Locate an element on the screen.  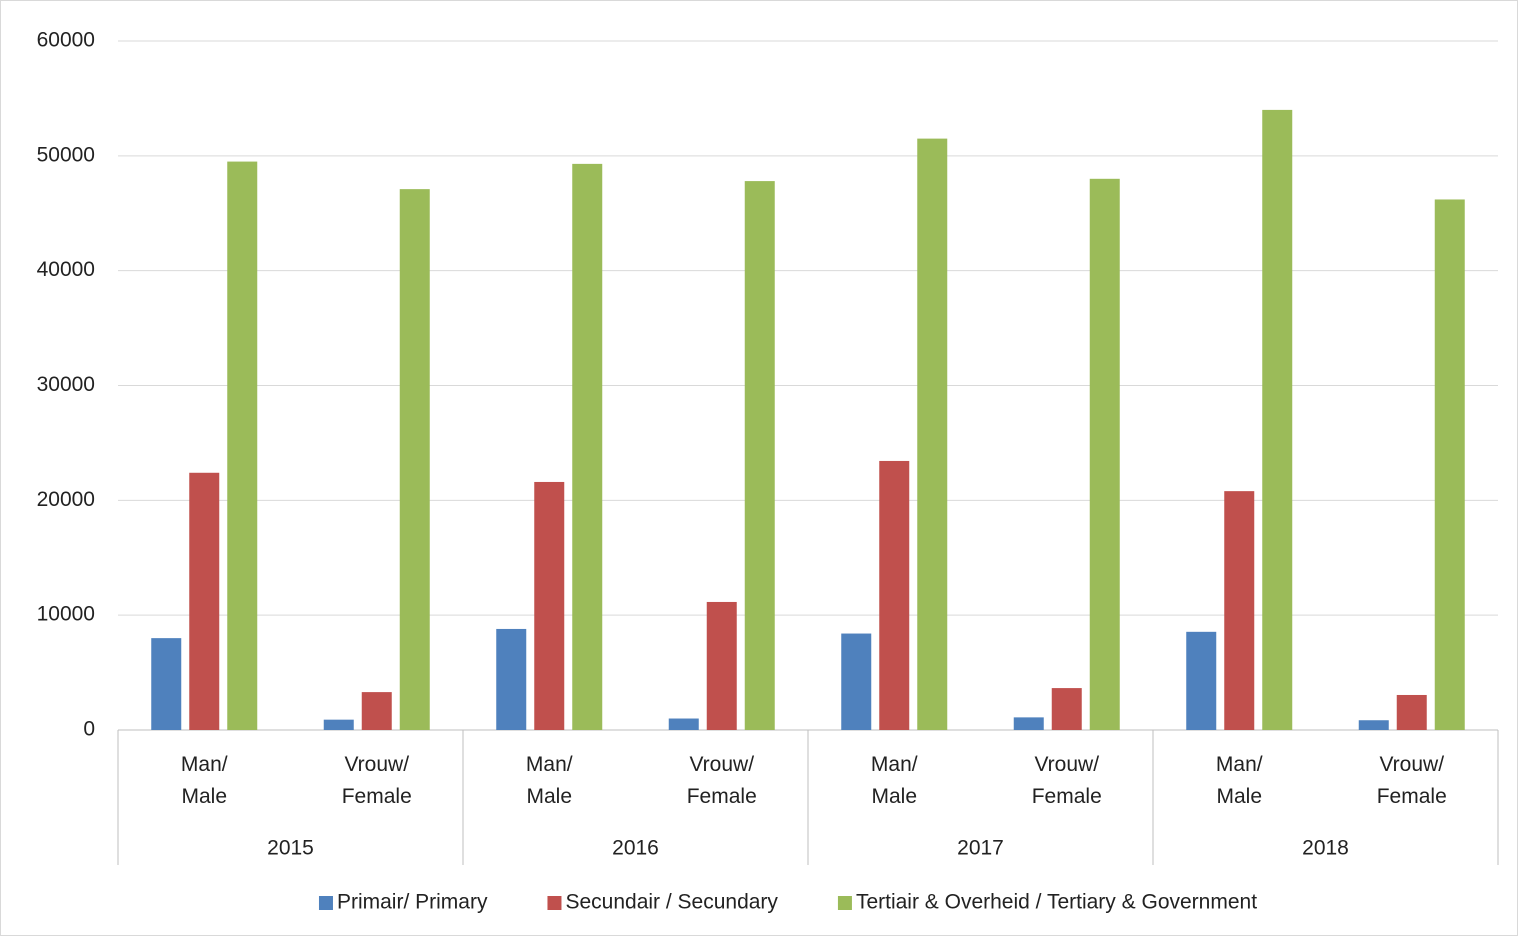
group-label: 2015 is located at coordinates (290, 848).